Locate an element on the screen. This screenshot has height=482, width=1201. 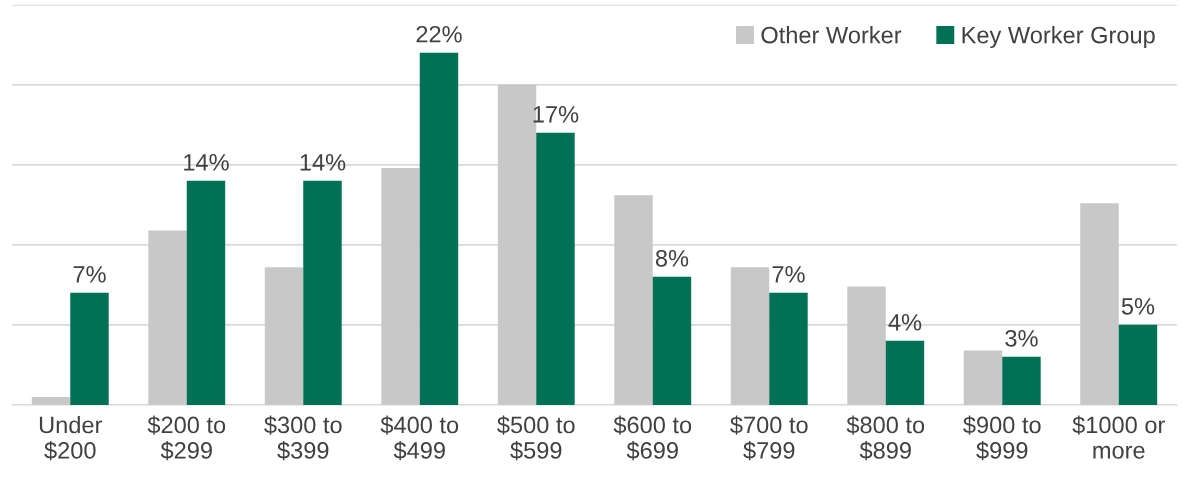
x-tick-label: $600 to $699 is located at coordinates (652, 438).